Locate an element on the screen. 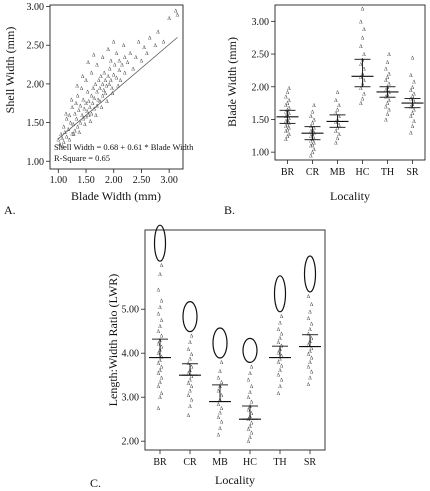 This screenshot has width=430, height=491. panel-c-y-tick-label: 2.00 is located at coordinates (131, 442).